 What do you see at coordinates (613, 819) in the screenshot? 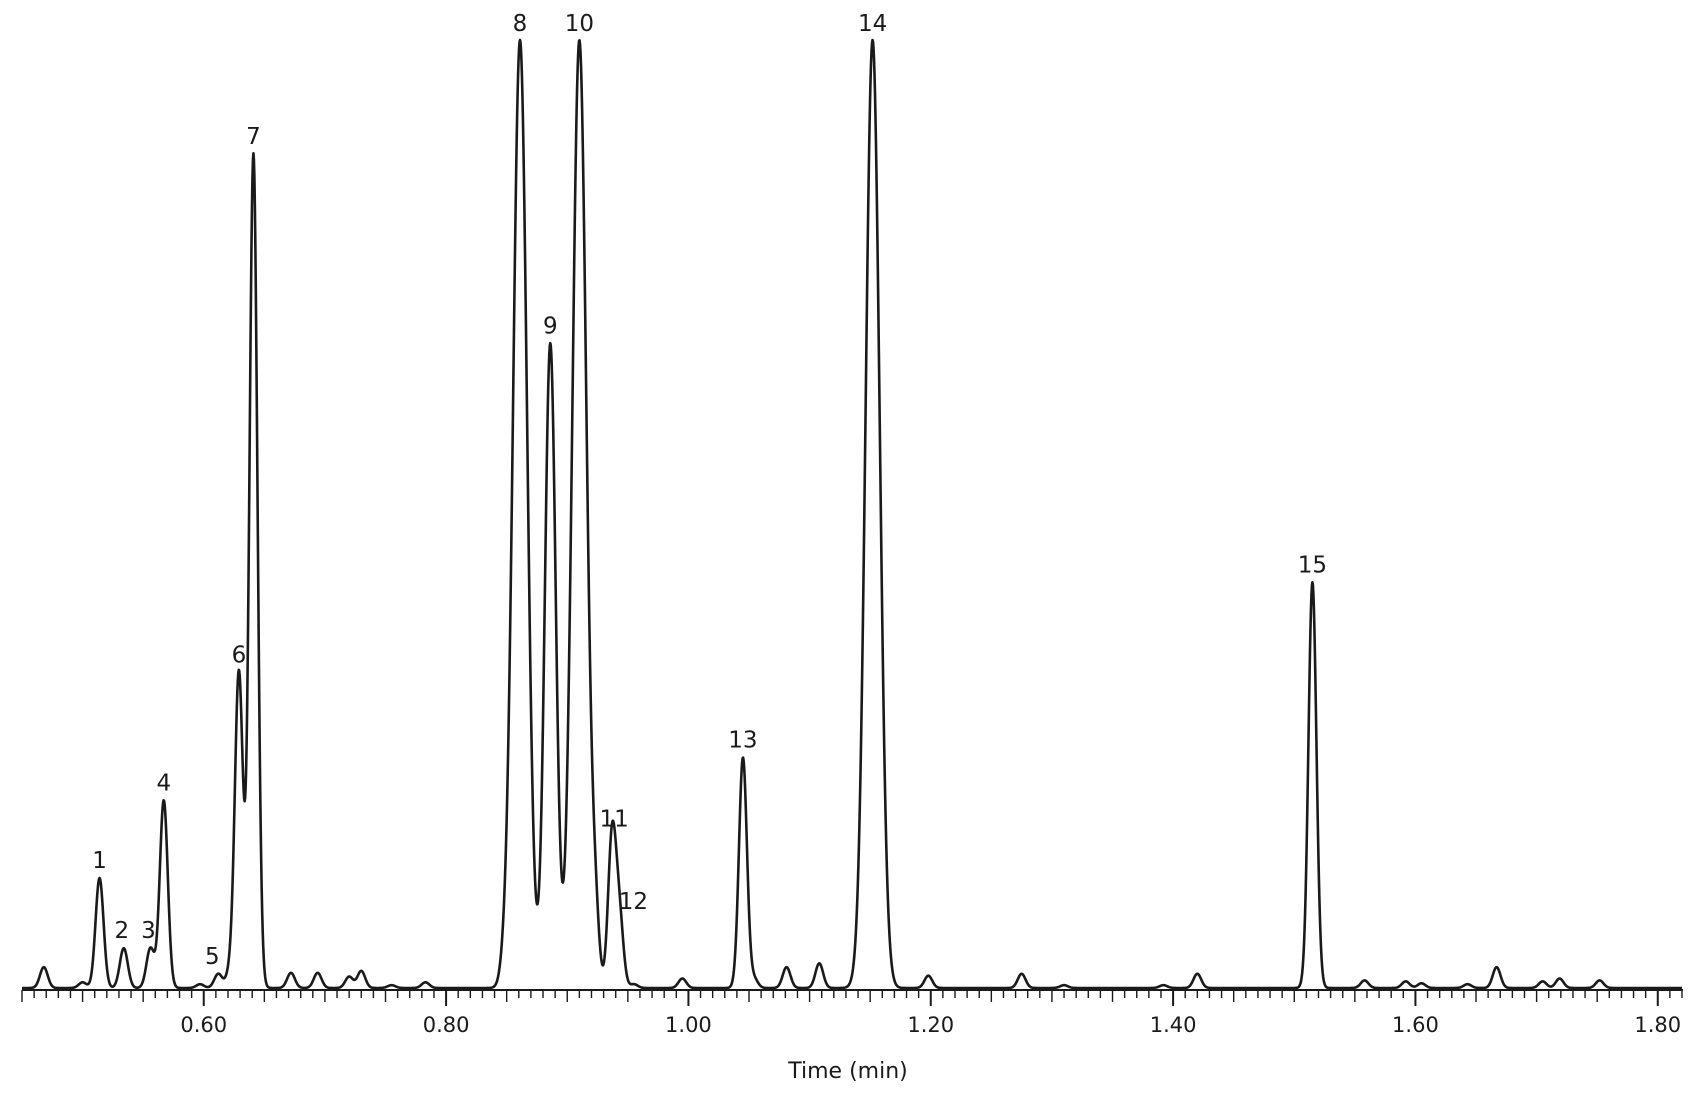
I see `peak-label-11: 11` at bounding box center [613, 819].